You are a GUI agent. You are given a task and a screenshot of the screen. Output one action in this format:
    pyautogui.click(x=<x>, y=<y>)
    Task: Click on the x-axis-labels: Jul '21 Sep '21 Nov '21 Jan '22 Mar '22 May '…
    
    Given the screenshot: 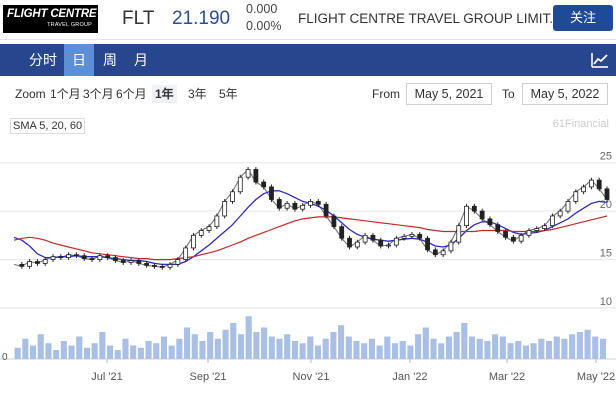 What is the action you would take?
    pyautogui.click(x=353, y=371)
    